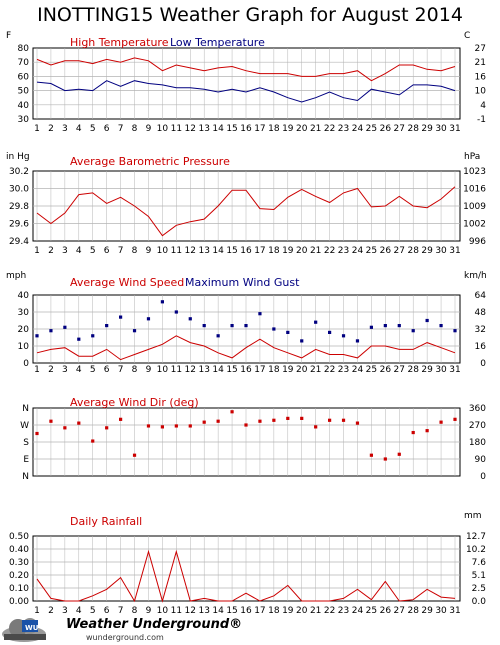 The image size is (500, 645). Describe the element at coordinates (19, 550) in the screenshot. I see `y-tick-left: 0.40` at that location.